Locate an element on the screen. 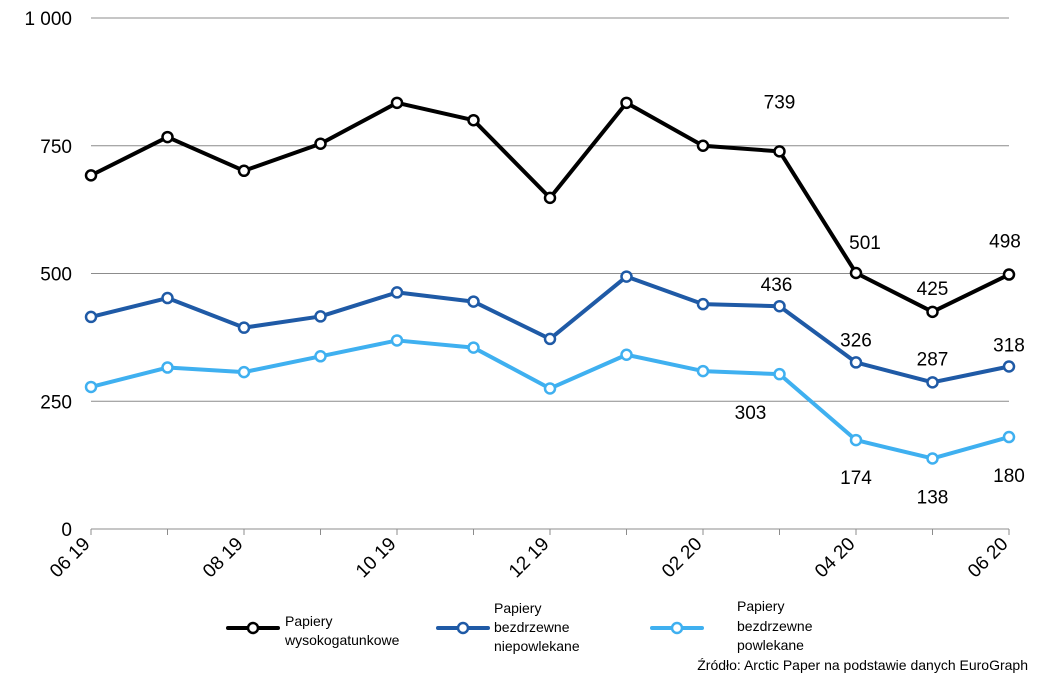 The height and width of the screenshot is (678, 1040). x-tick-label: 08 19 is located at coordinates (223, 558).